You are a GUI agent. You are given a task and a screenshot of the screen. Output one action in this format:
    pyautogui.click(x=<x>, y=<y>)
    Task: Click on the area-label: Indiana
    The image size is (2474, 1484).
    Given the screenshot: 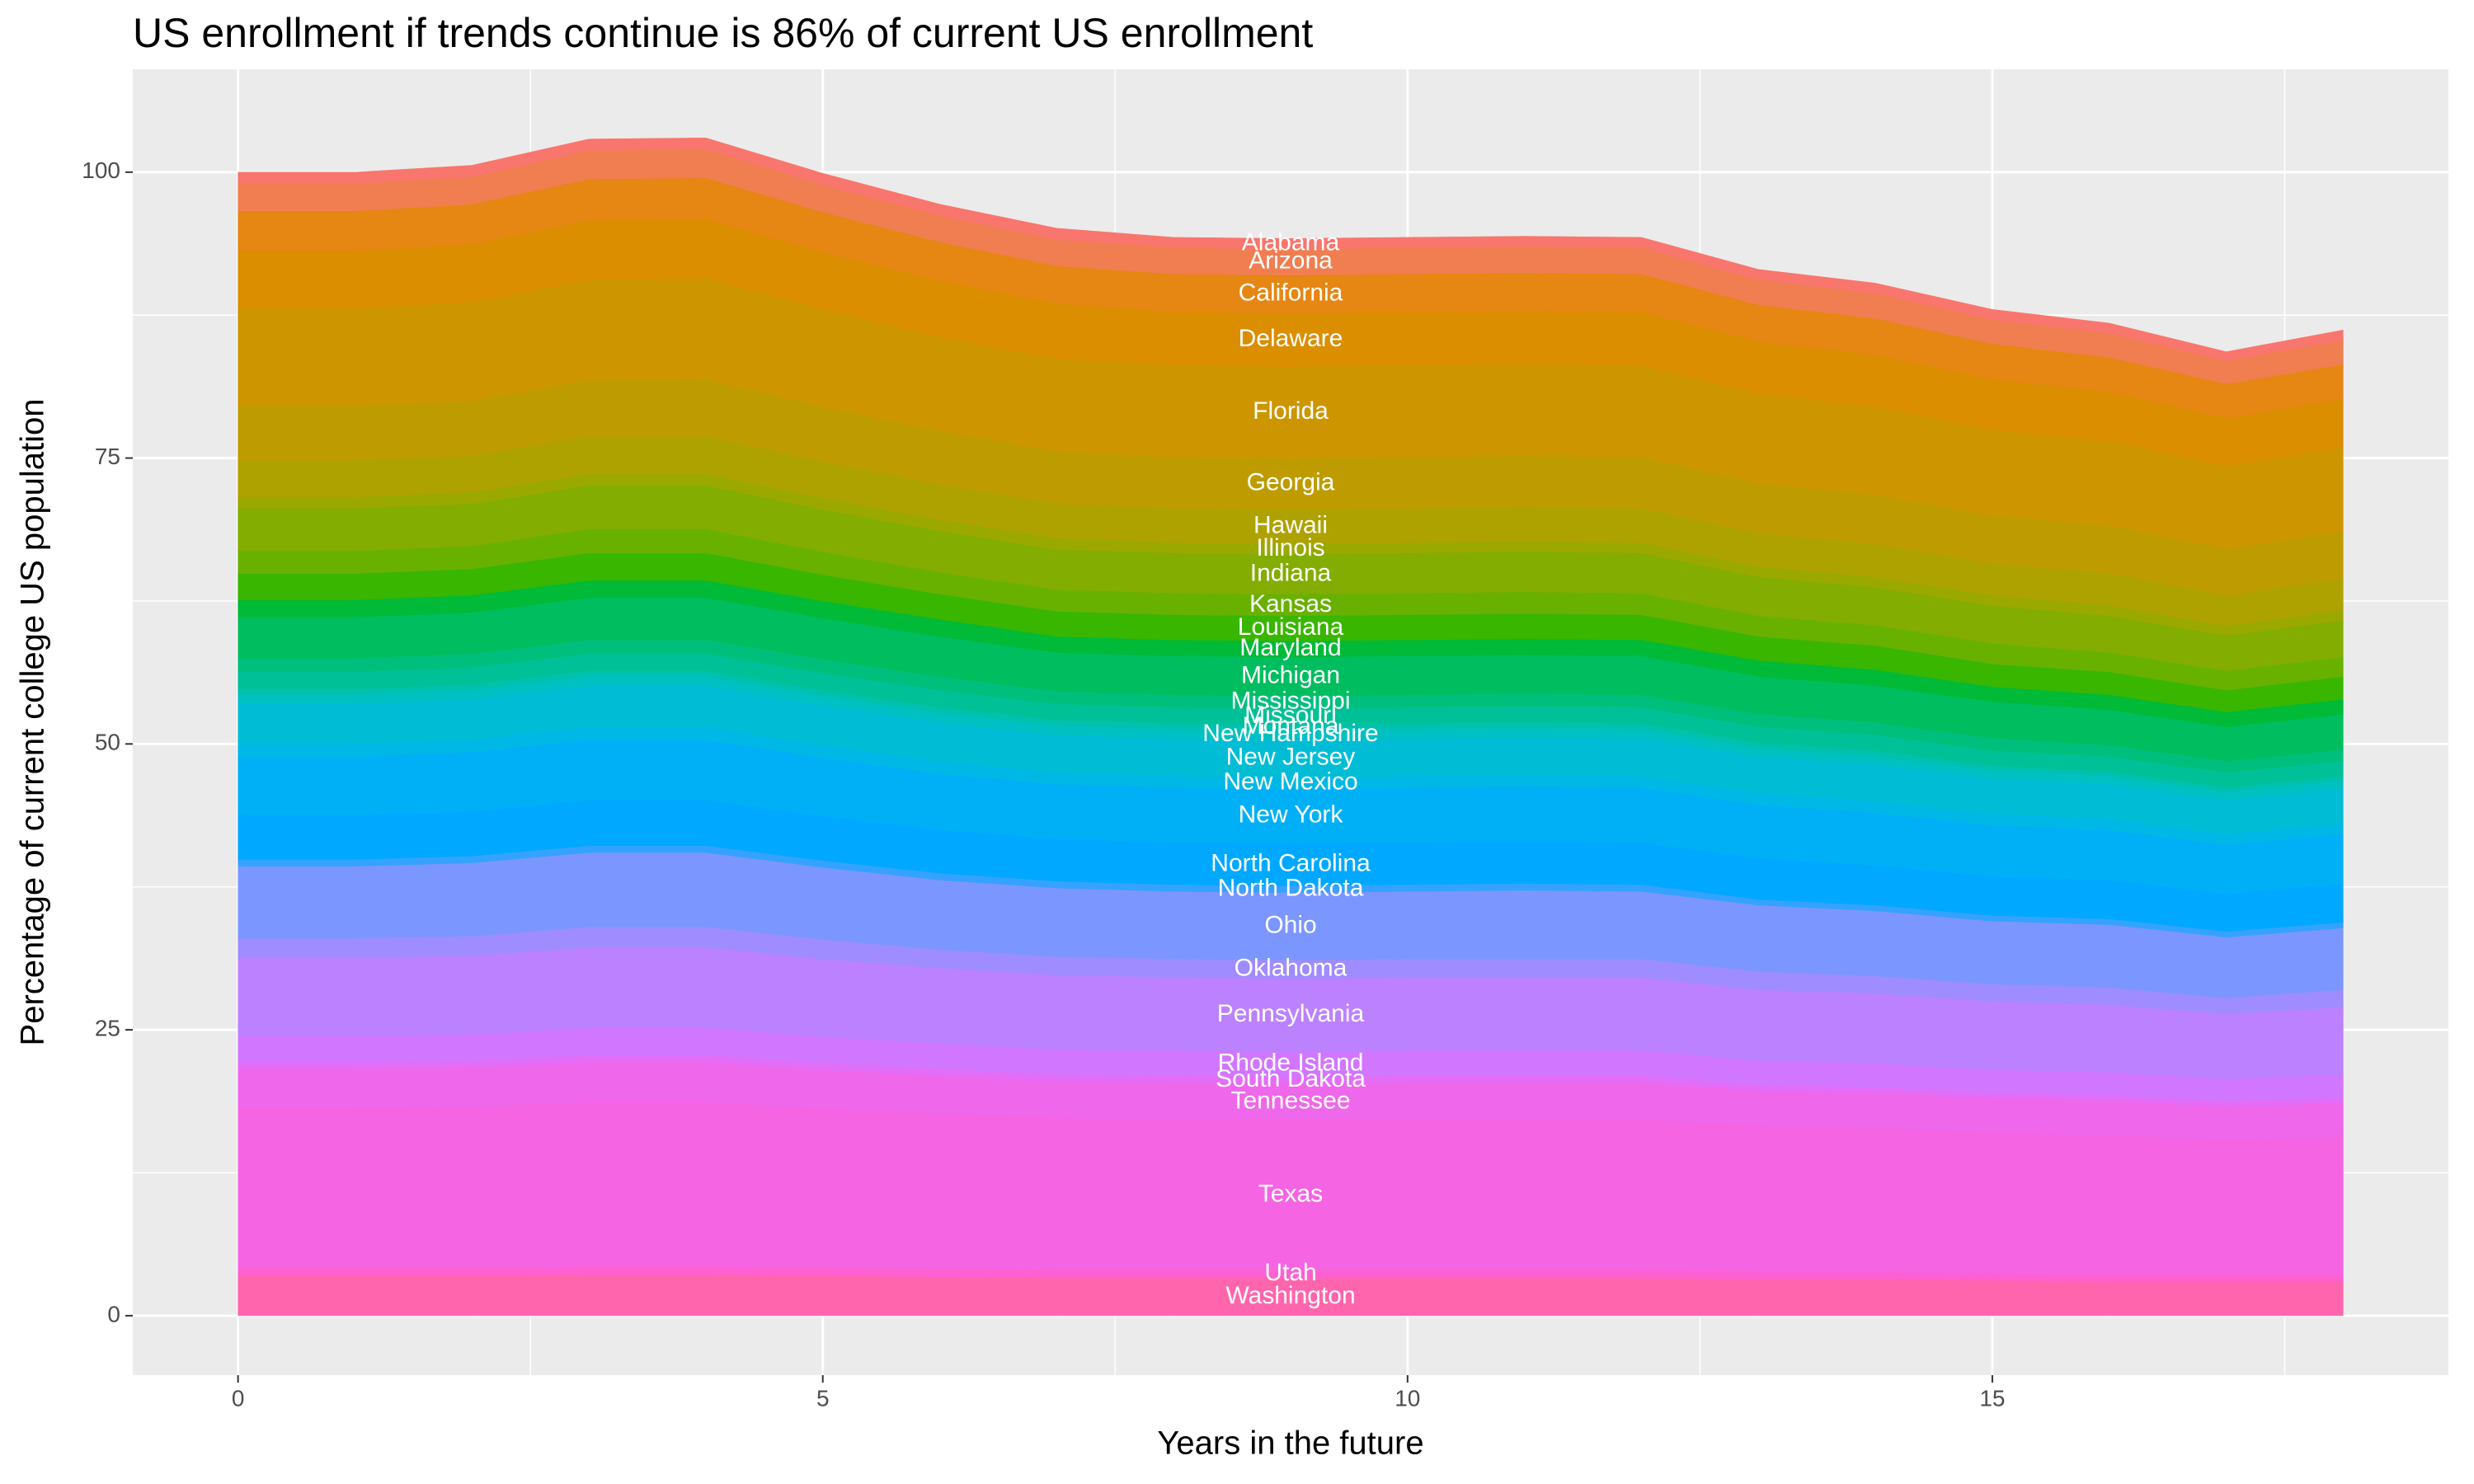 What is the action you would take?
    pyautogui.click(x=1291, y=572)
    